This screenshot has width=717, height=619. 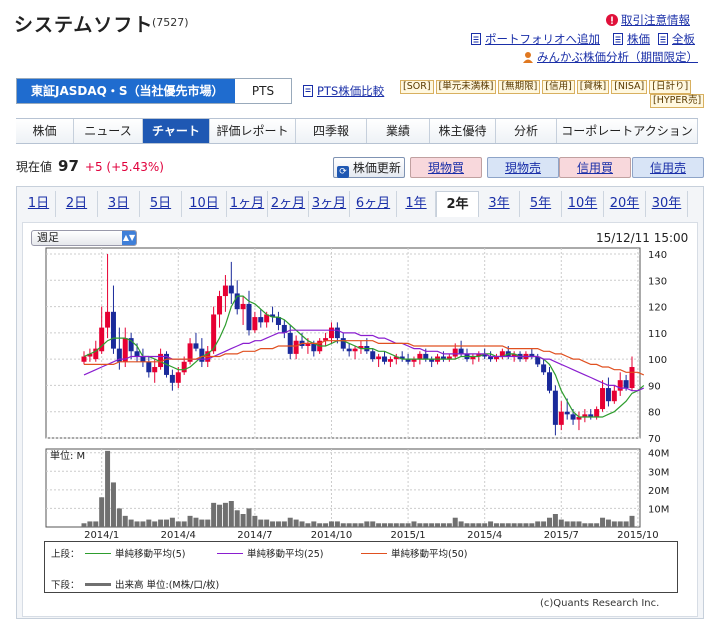 What do you see at coordinates (407, 535) in the screenshot?
I see `x-tick-label: 2015/1` at bounding box center [407, 535].